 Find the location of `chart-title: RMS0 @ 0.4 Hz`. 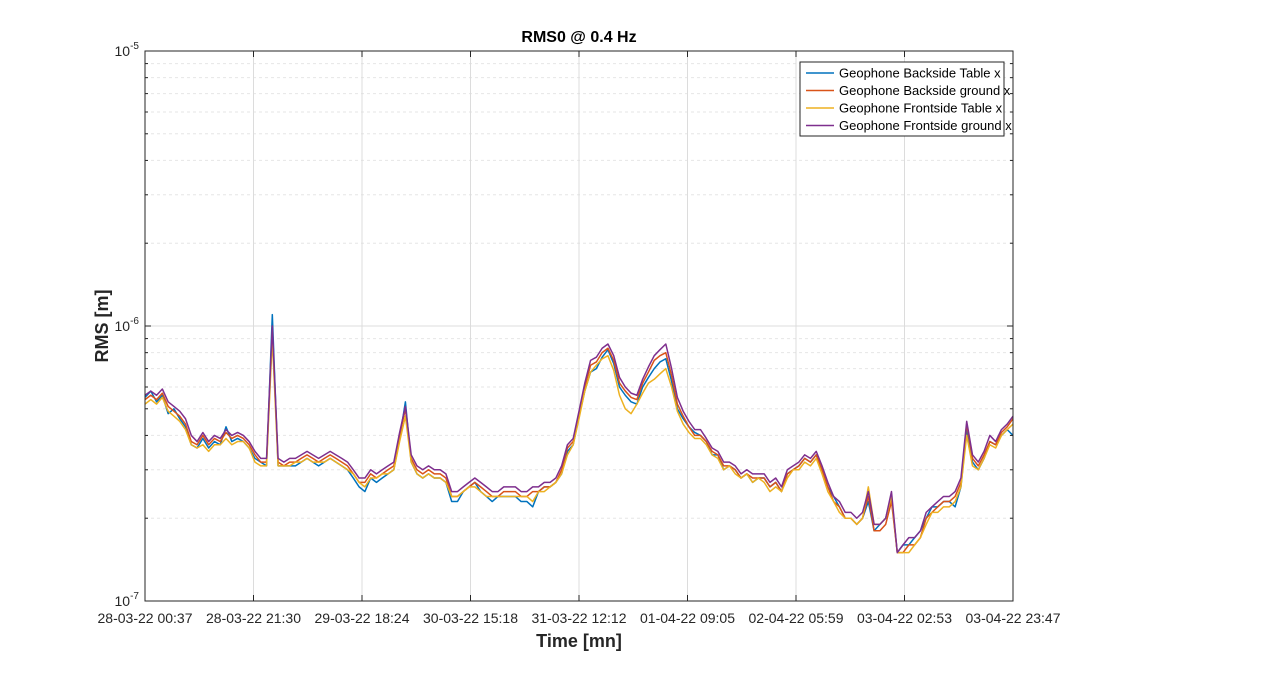

chart-title: RMS0 @ 0.4 Hz is located at coordinates (578, 37).